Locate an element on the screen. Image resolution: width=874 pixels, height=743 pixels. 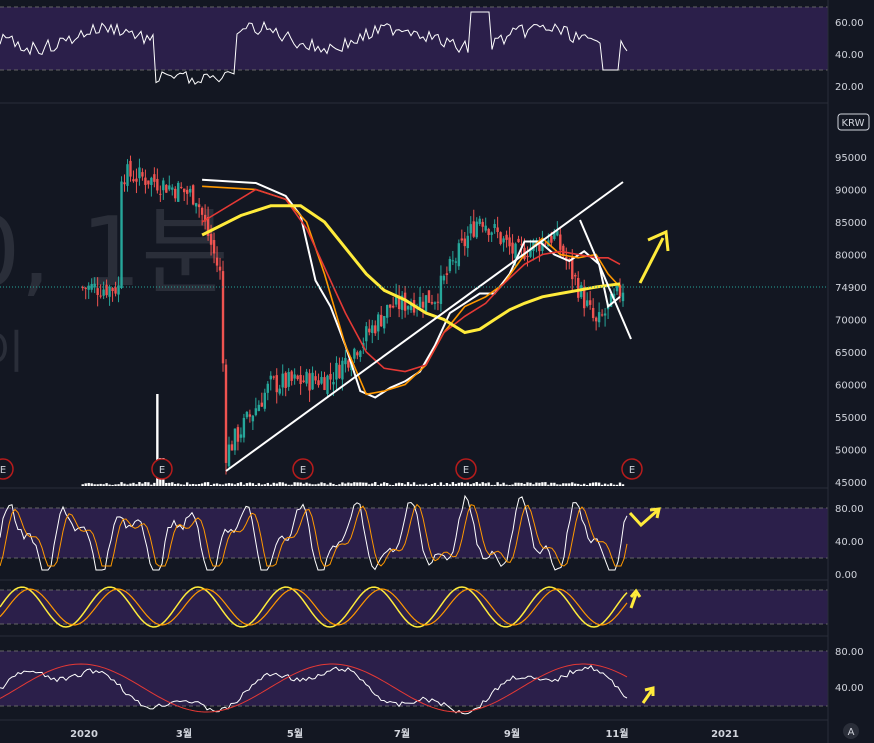
bottom-oscillator-panel: 80.00 40.00 is located at coordinates (432, 681).